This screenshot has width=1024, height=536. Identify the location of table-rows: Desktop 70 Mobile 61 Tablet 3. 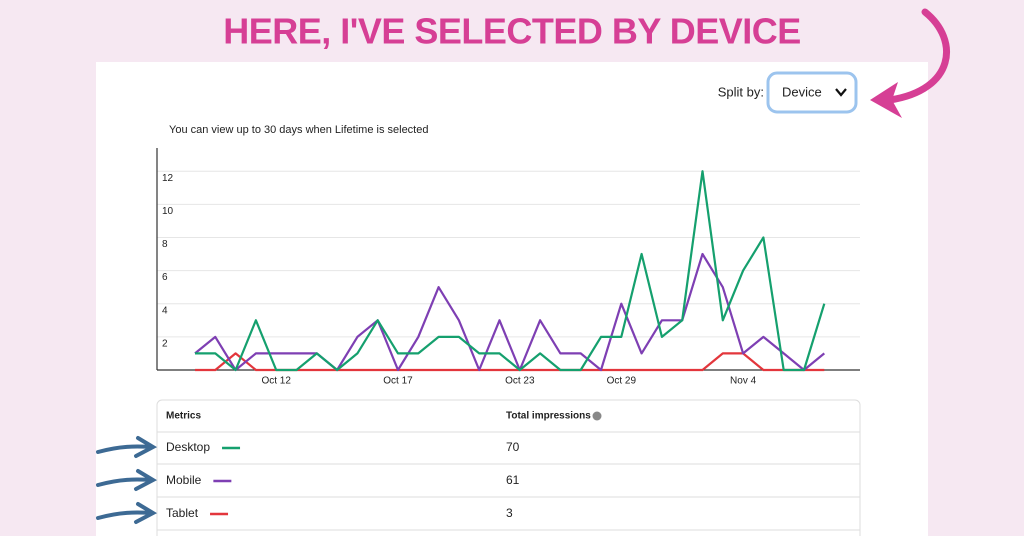
(343, 480).